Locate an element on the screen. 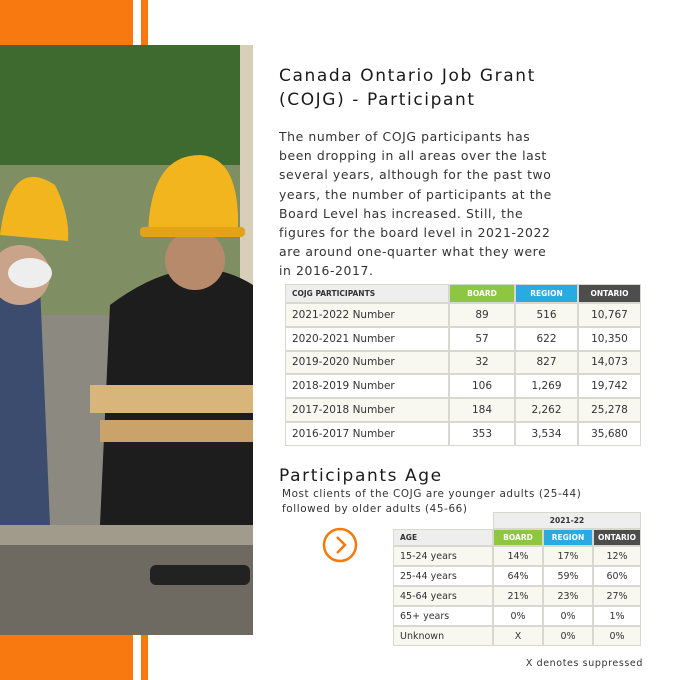  group-header: 2021-22 is located at coordinates (567, 520).